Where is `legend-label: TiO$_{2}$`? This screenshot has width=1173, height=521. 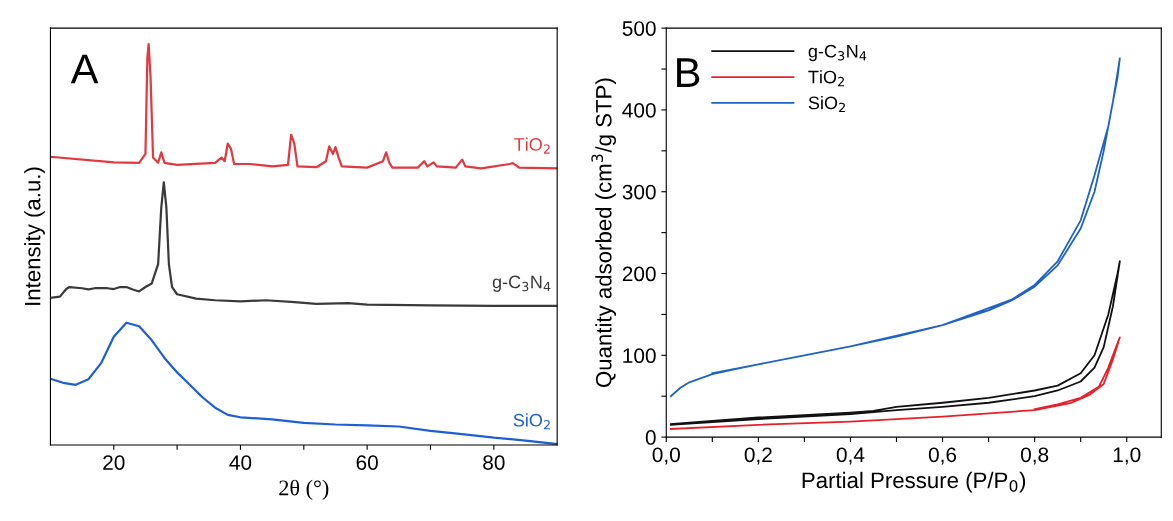 legend-label: TiO$_{2}$ is located at coordinates (826, 78).